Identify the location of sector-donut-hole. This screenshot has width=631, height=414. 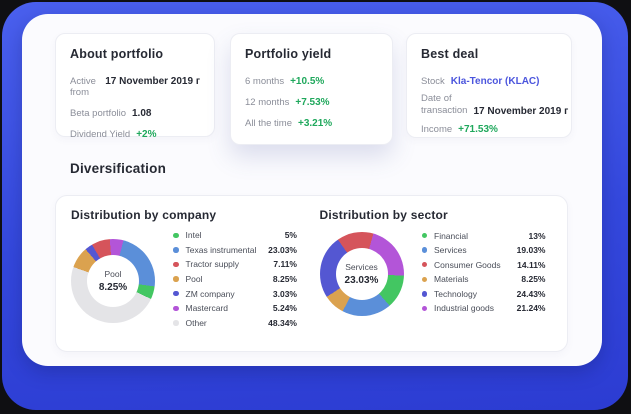
(361, 274).